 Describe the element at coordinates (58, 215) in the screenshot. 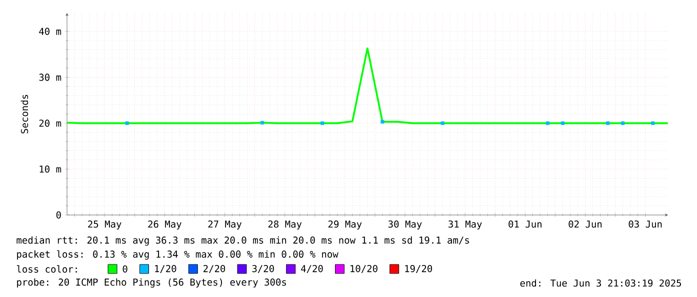

I see `y-tick-label: 0` at that location.